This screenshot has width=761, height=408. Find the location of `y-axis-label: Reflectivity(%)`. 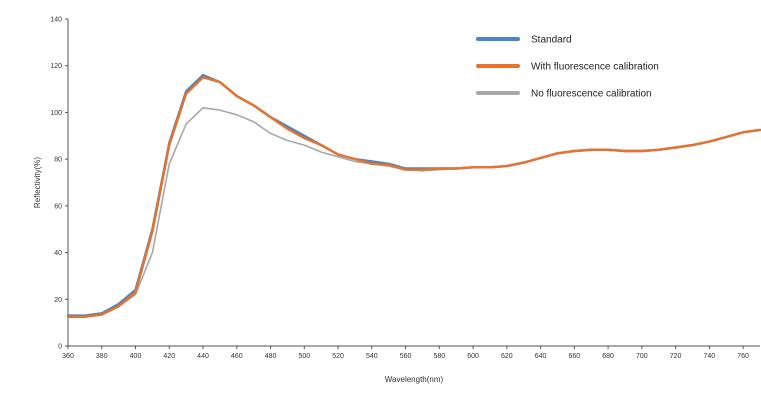

y-axis-label: Reflectivity(%) is located at coordinates (37, 182).